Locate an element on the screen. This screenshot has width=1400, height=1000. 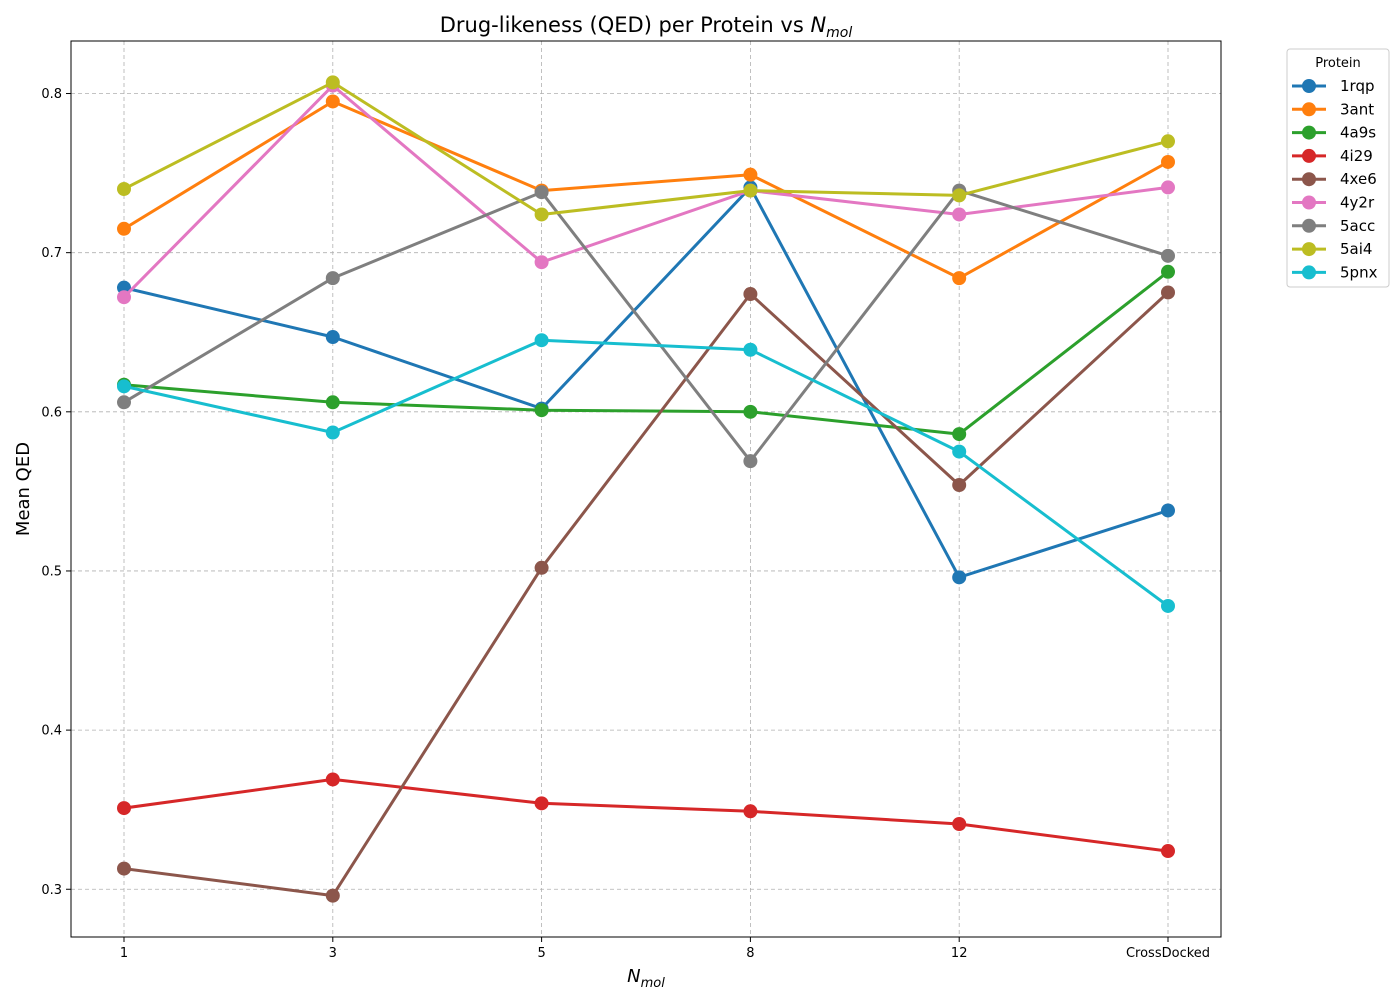
series-3ant is located at coordinates (646, 190).